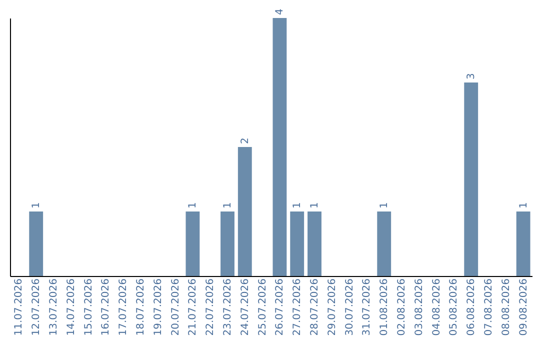 This screenshot has width=540, height=340. I want to click on x-tick-label: 23.07.2026, so click(228, 307).